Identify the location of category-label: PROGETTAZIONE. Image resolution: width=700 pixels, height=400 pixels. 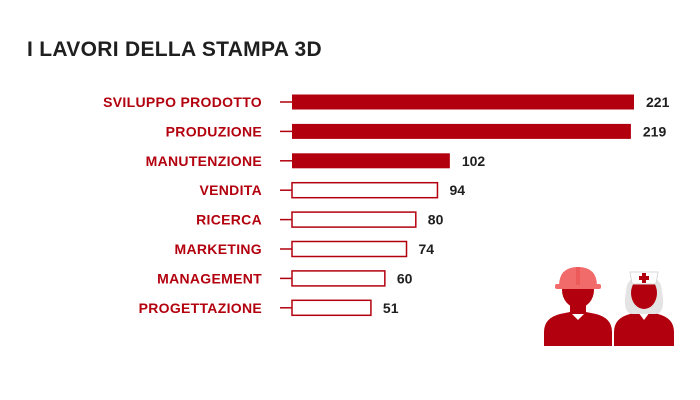
(200, 308).